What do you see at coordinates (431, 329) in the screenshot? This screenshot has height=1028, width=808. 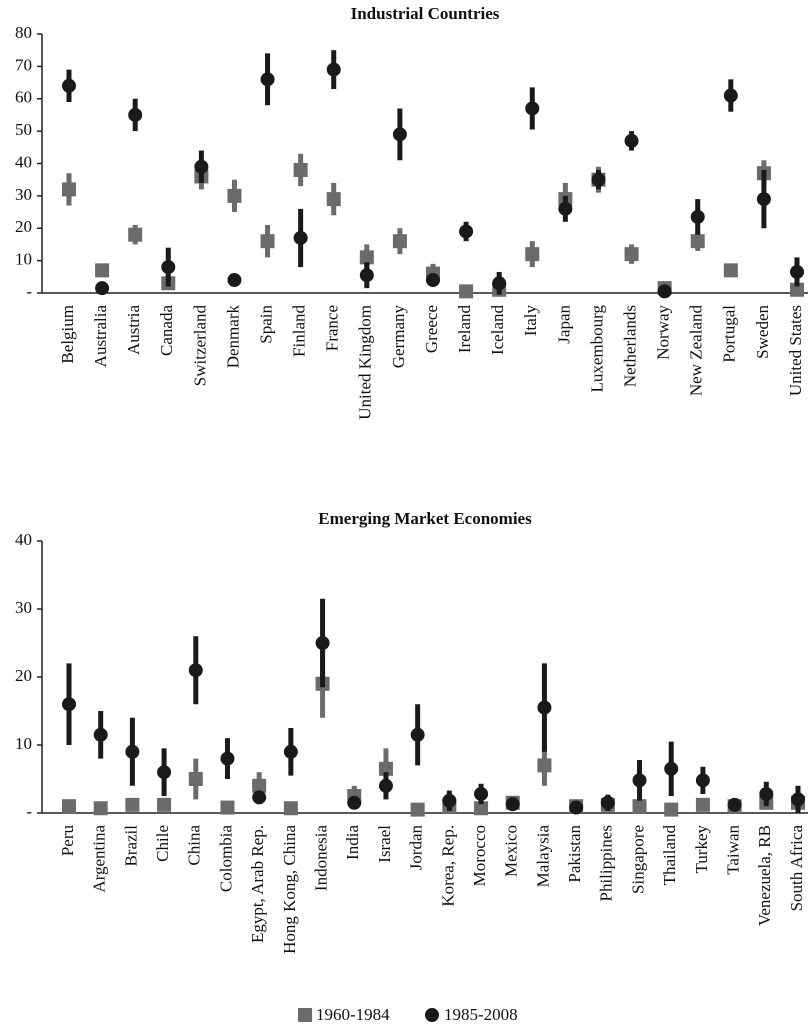 I see `x-tick-label: Greece` at bounding box center [431, 329].